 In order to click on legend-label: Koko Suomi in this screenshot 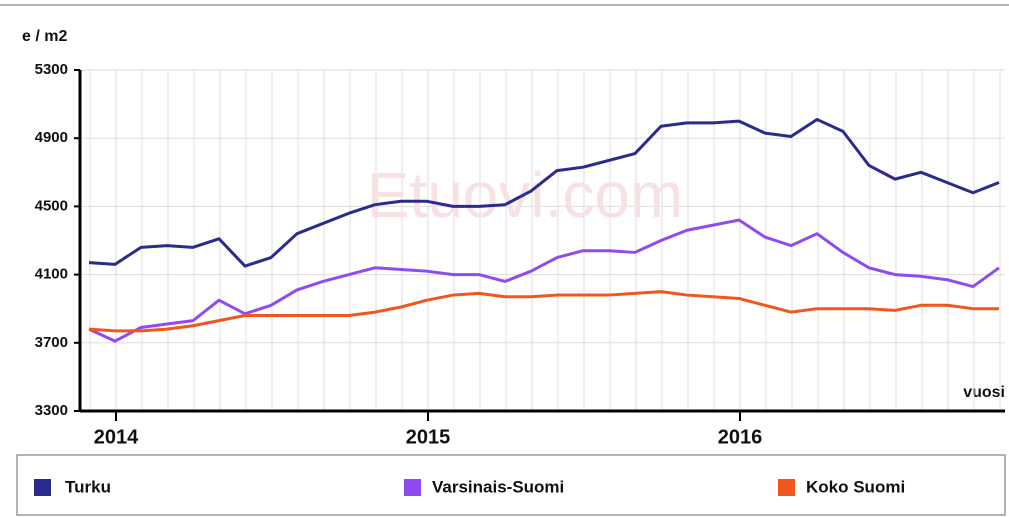, I will do `click(855, 486)`.